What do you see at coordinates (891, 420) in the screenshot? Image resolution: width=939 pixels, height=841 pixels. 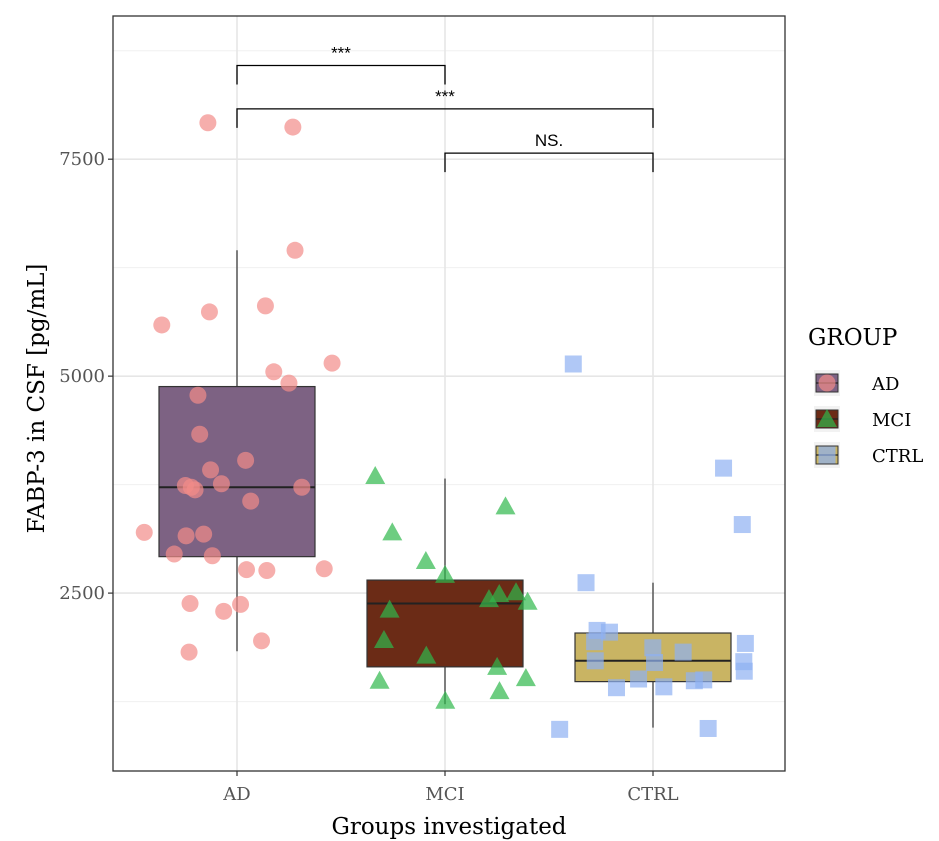 I see `legend-label-mci: MCI` at bounding box center [891, 420].